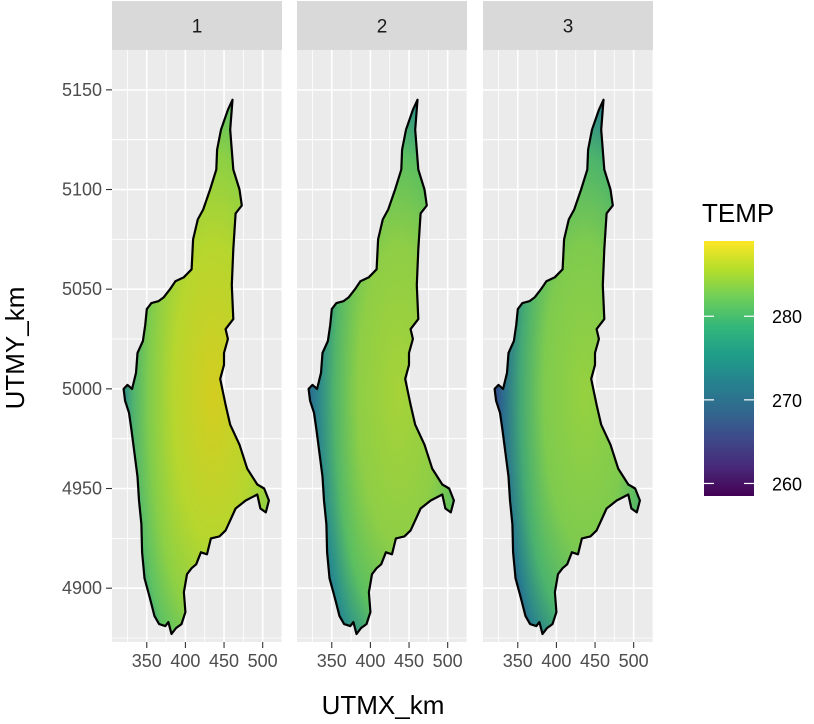 This screenshot has width=814, height=724. Describe the element at coordinates (82, 190) in the screenshot. I see `y-tick-label: 5100` at that location.